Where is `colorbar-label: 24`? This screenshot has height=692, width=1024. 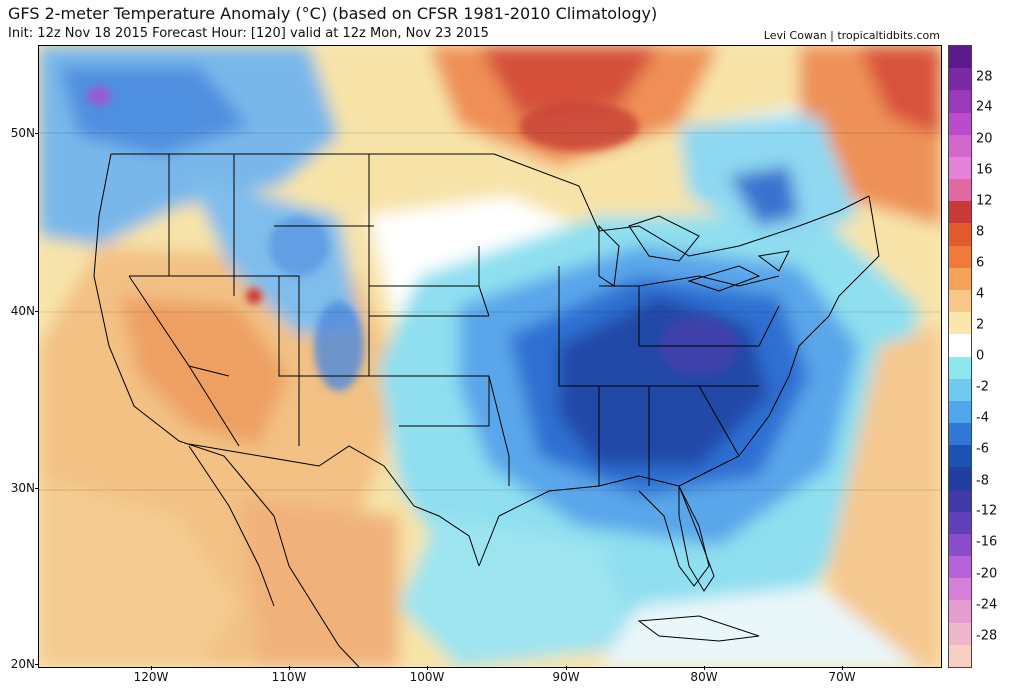
colorbar-label: 24 is located at coordinates (984, 107).